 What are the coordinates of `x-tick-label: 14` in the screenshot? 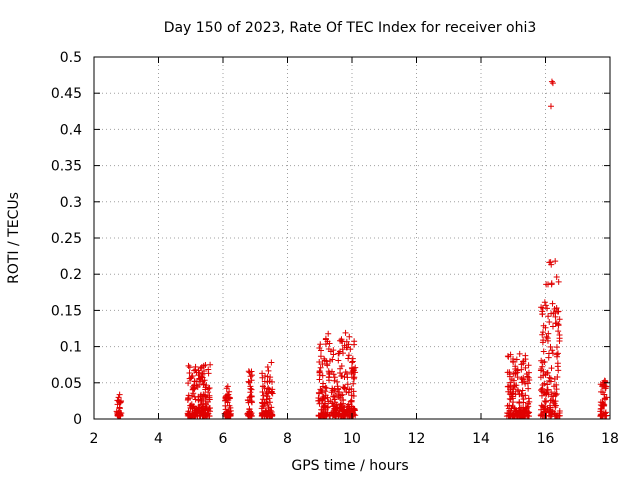 It's located at (481, 439).